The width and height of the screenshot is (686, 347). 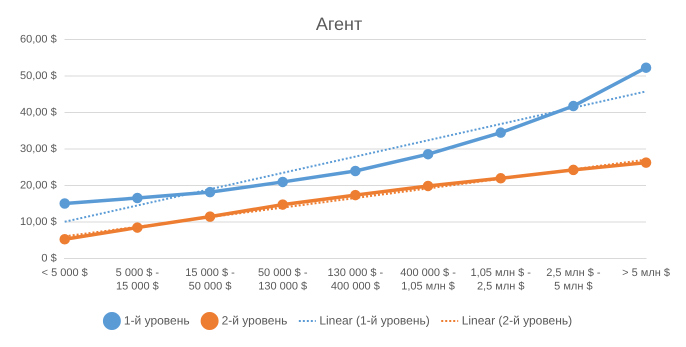 I want to click on x-tick-label: 2,5 млн $ - 5 млн $, so click(x=573, y=279).